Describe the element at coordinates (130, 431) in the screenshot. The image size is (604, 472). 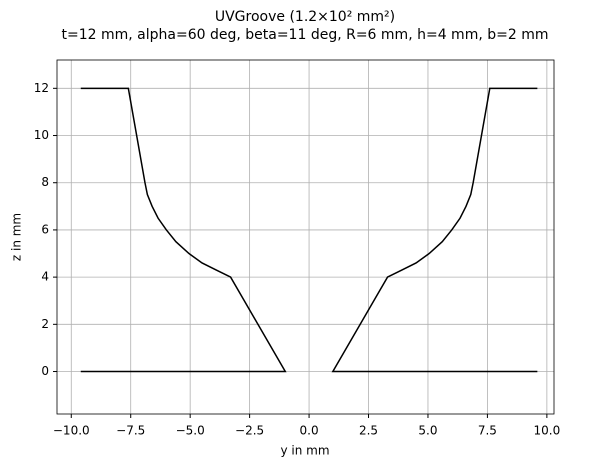
I see `x-tick-label: −7.5` at that location.